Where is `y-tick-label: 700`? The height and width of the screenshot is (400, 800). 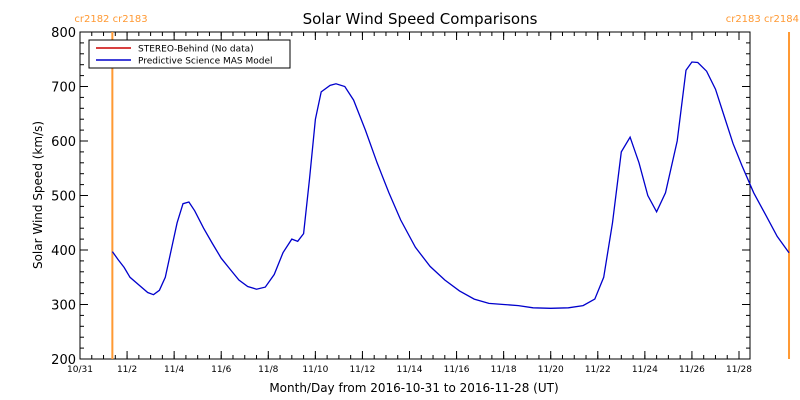
y-tick-label: 700 is located at coordinates (63, 88).